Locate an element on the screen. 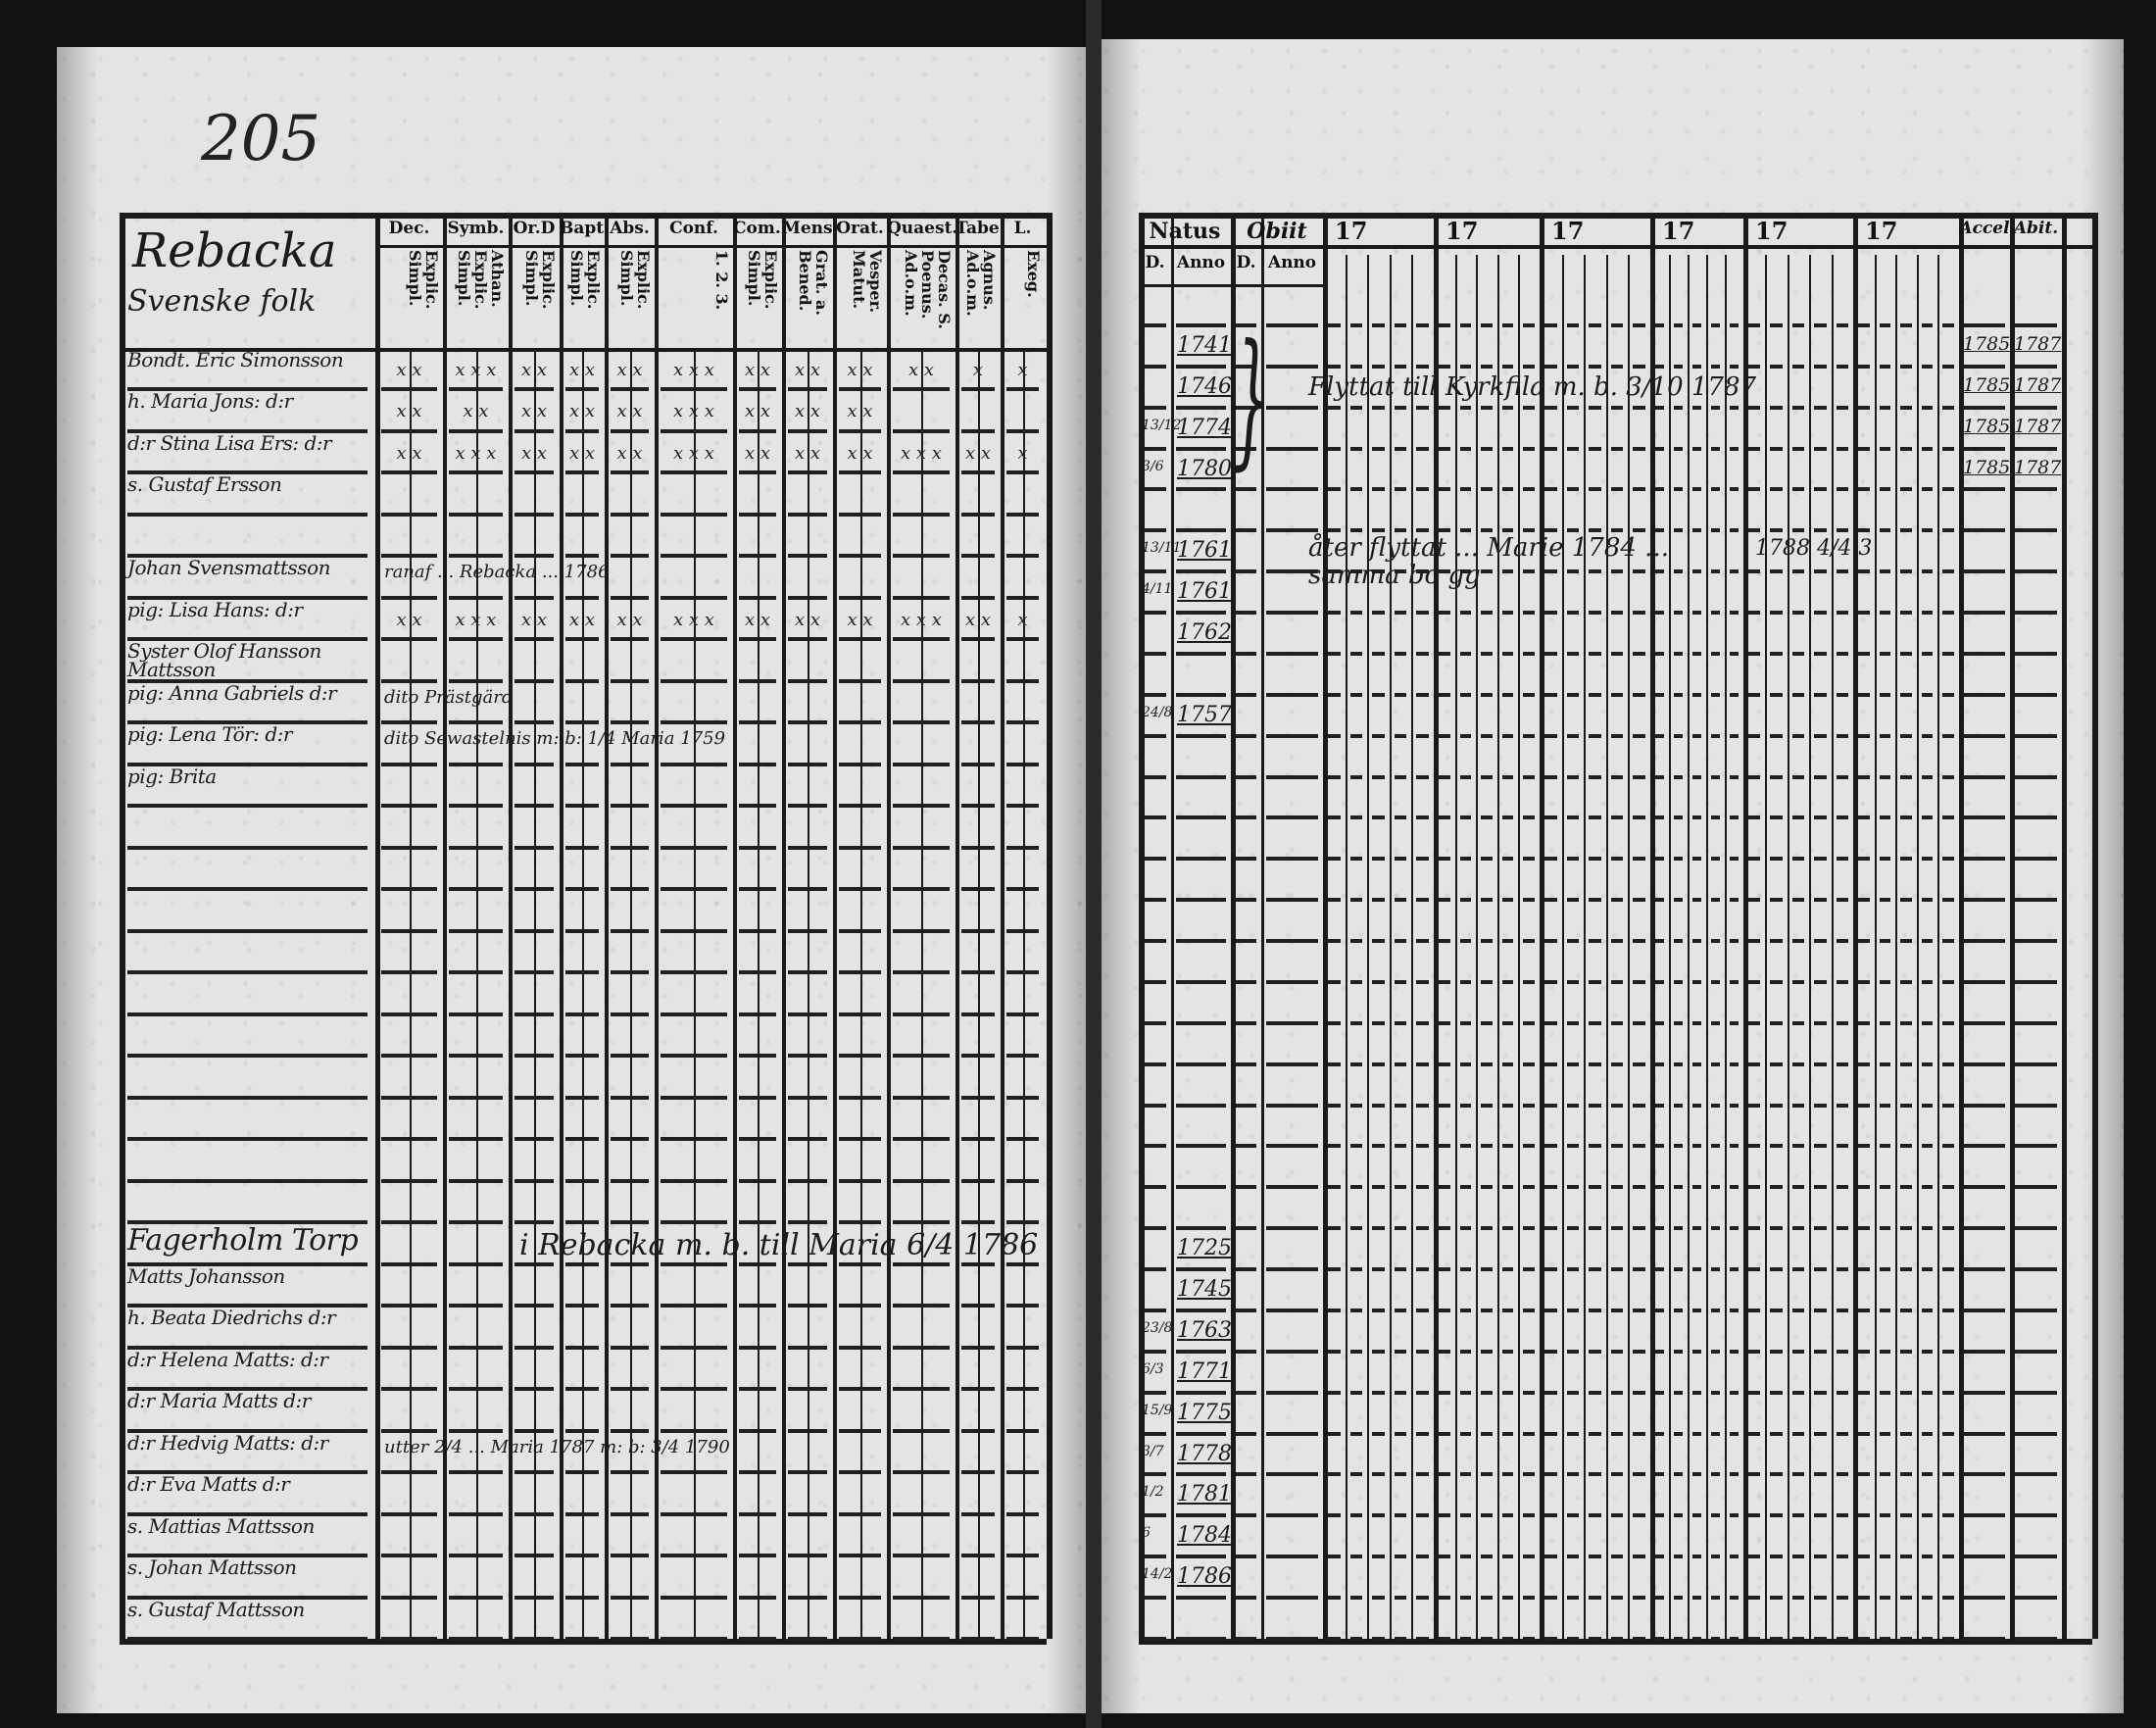  name-rule is located at coordinates (247, 430).